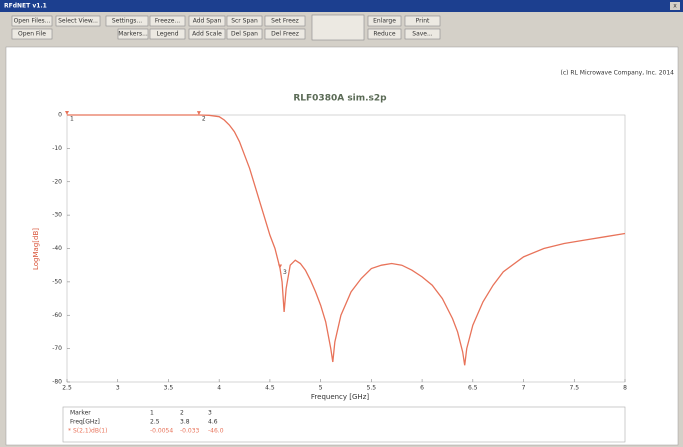 Image resolution: width=683 pixels, height=447 pixels. I want to click on trace-name: S(2,1)dB(1), so click(90, 431).